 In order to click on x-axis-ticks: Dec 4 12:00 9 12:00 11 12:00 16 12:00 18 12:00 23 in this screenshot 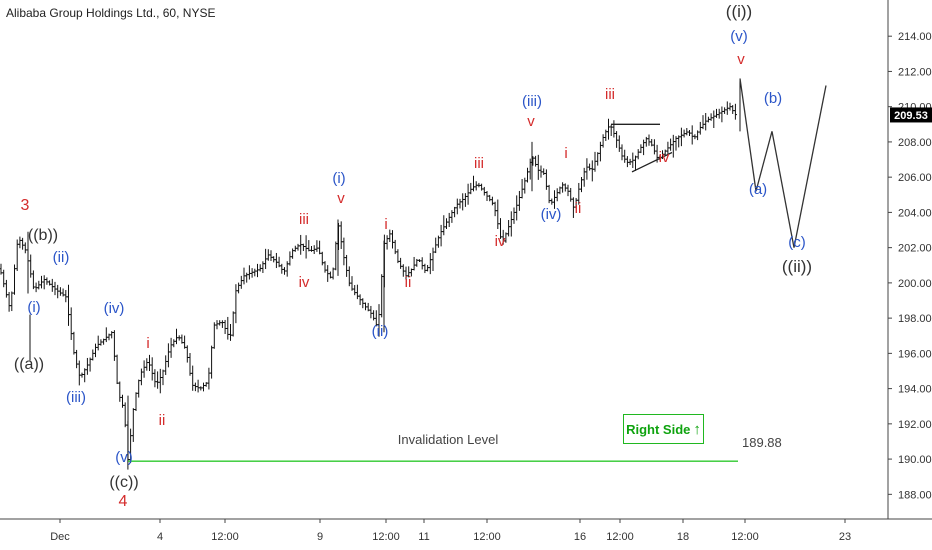, I will do `click(450, 531)`.